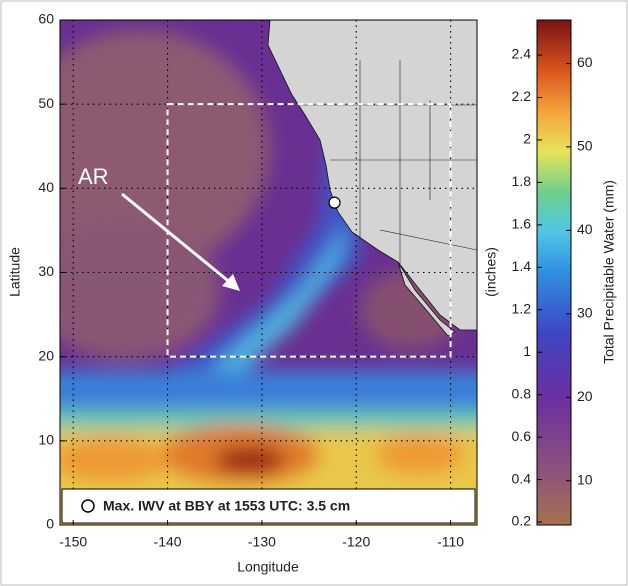  What do you see at coordinates (522, 308) in the screenshot?
I see `colorbar-left-tick-label: 1.2` at bounding box center [522, 308].